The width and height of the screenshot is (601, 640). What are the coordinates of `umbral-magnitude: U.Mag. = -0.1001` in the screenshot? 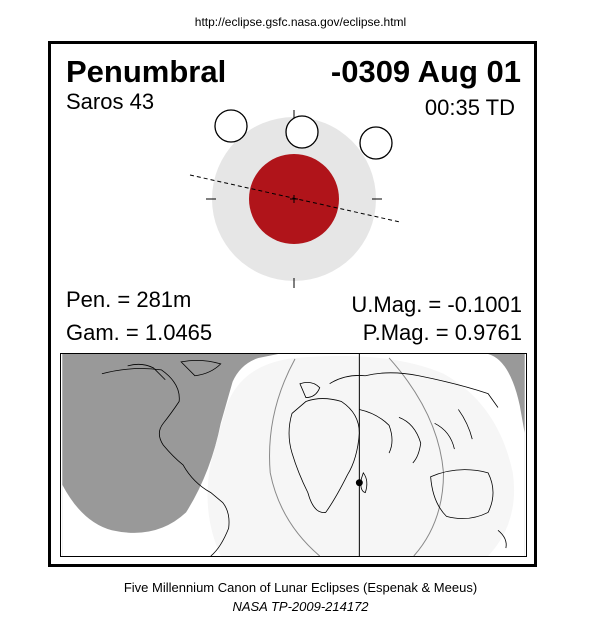 It's located at (436, 304).